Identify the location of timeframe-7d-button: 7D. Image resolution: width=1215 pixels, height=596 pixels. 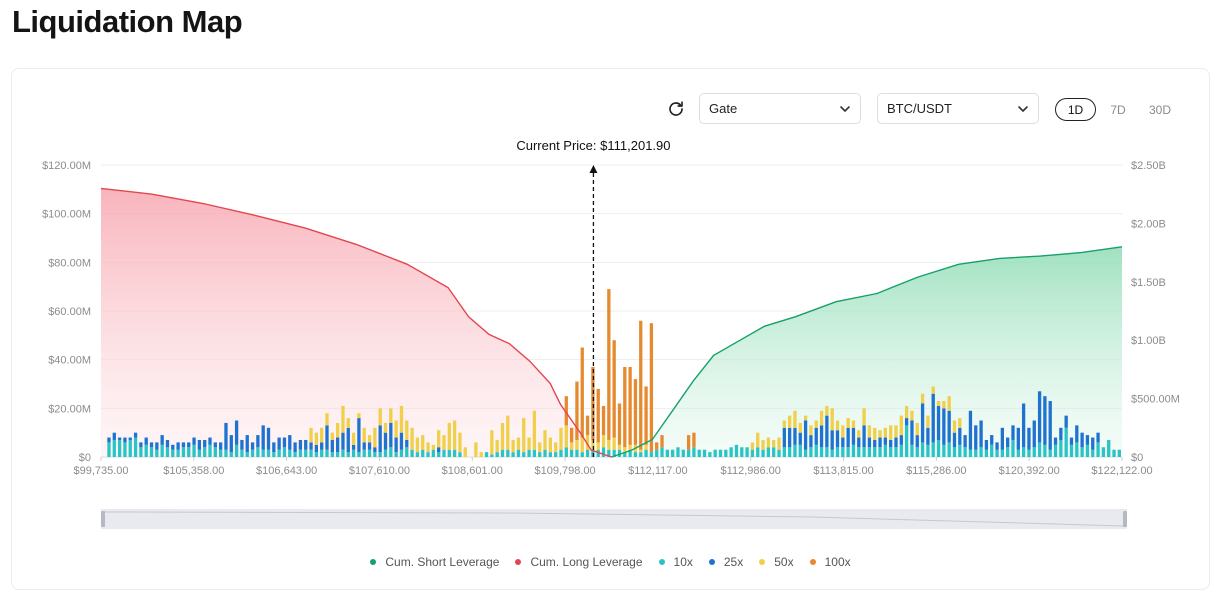
(1118, 109).